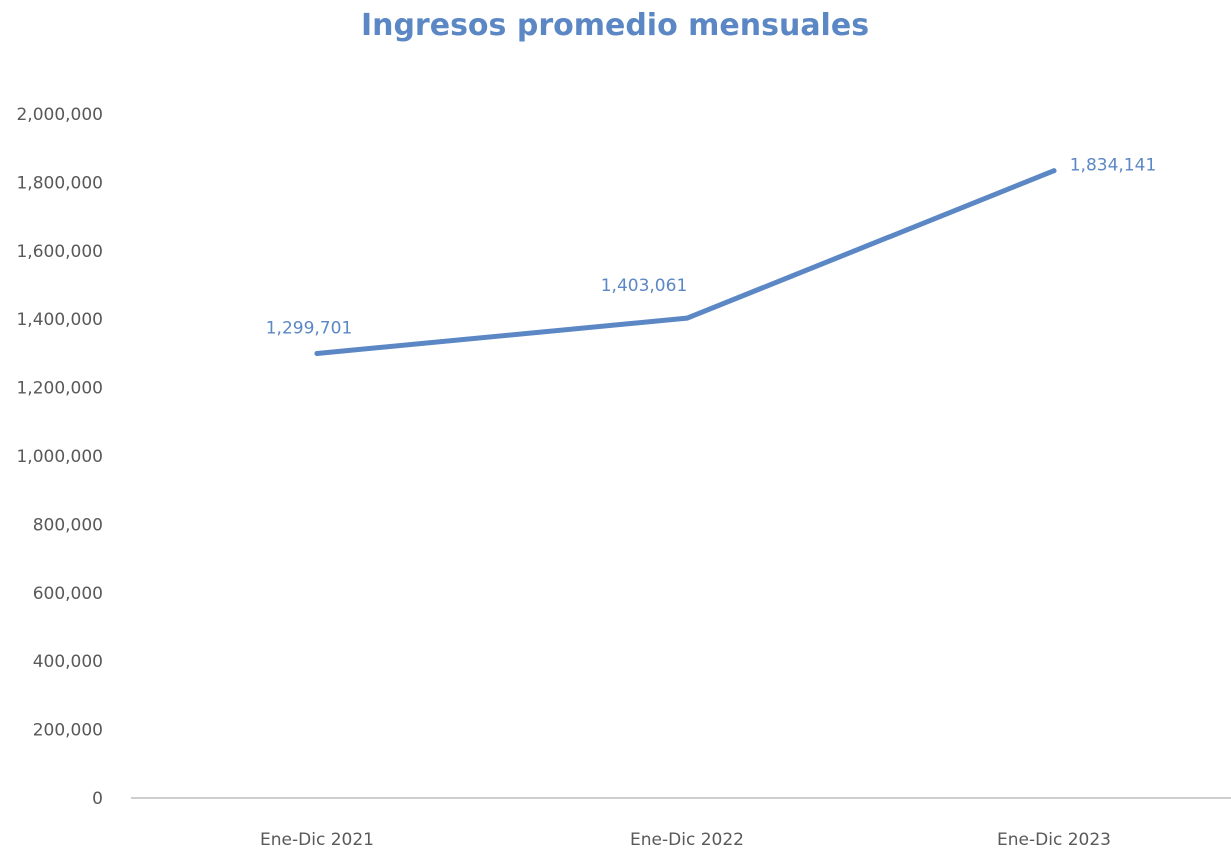 This screenshot has width=1231, height=855. What do you see at coordinates (59, 320) in the screenshot?
I see `y-tick-label: 1,400,000` at bounding box center [59, 320].